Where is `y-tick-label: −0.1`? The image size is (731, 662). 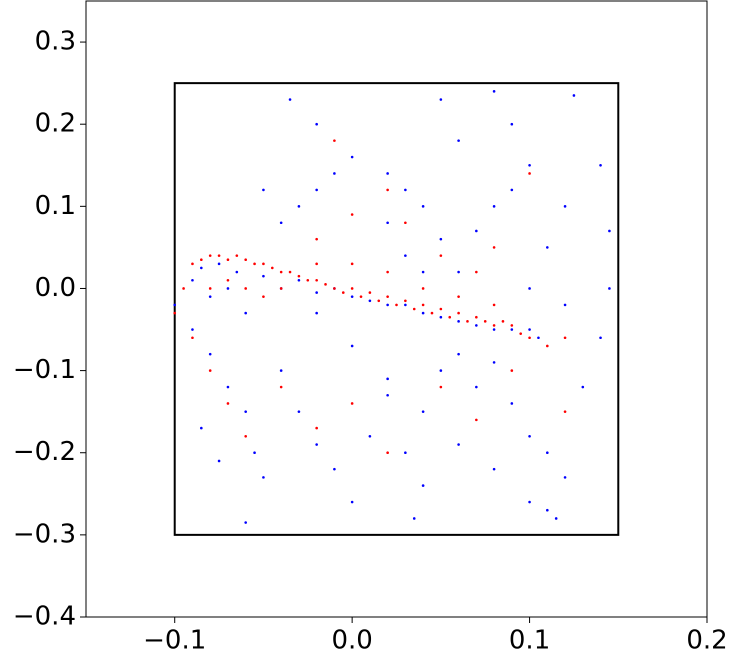
y-tick-label: −0.1 is located at coordinates (44, 370).